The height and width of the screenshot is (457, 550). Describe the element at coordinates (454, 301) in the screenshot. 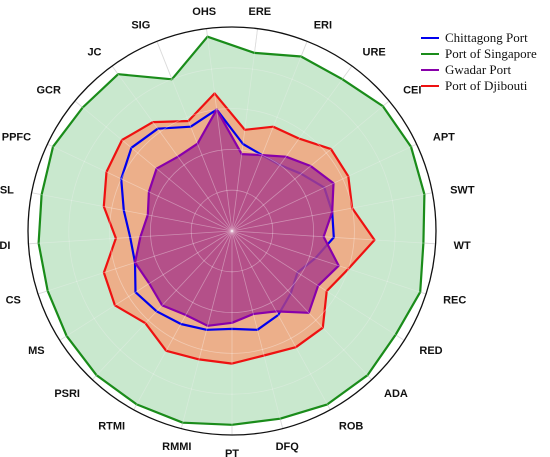

I see `axis-label-rec: REC` at that location.